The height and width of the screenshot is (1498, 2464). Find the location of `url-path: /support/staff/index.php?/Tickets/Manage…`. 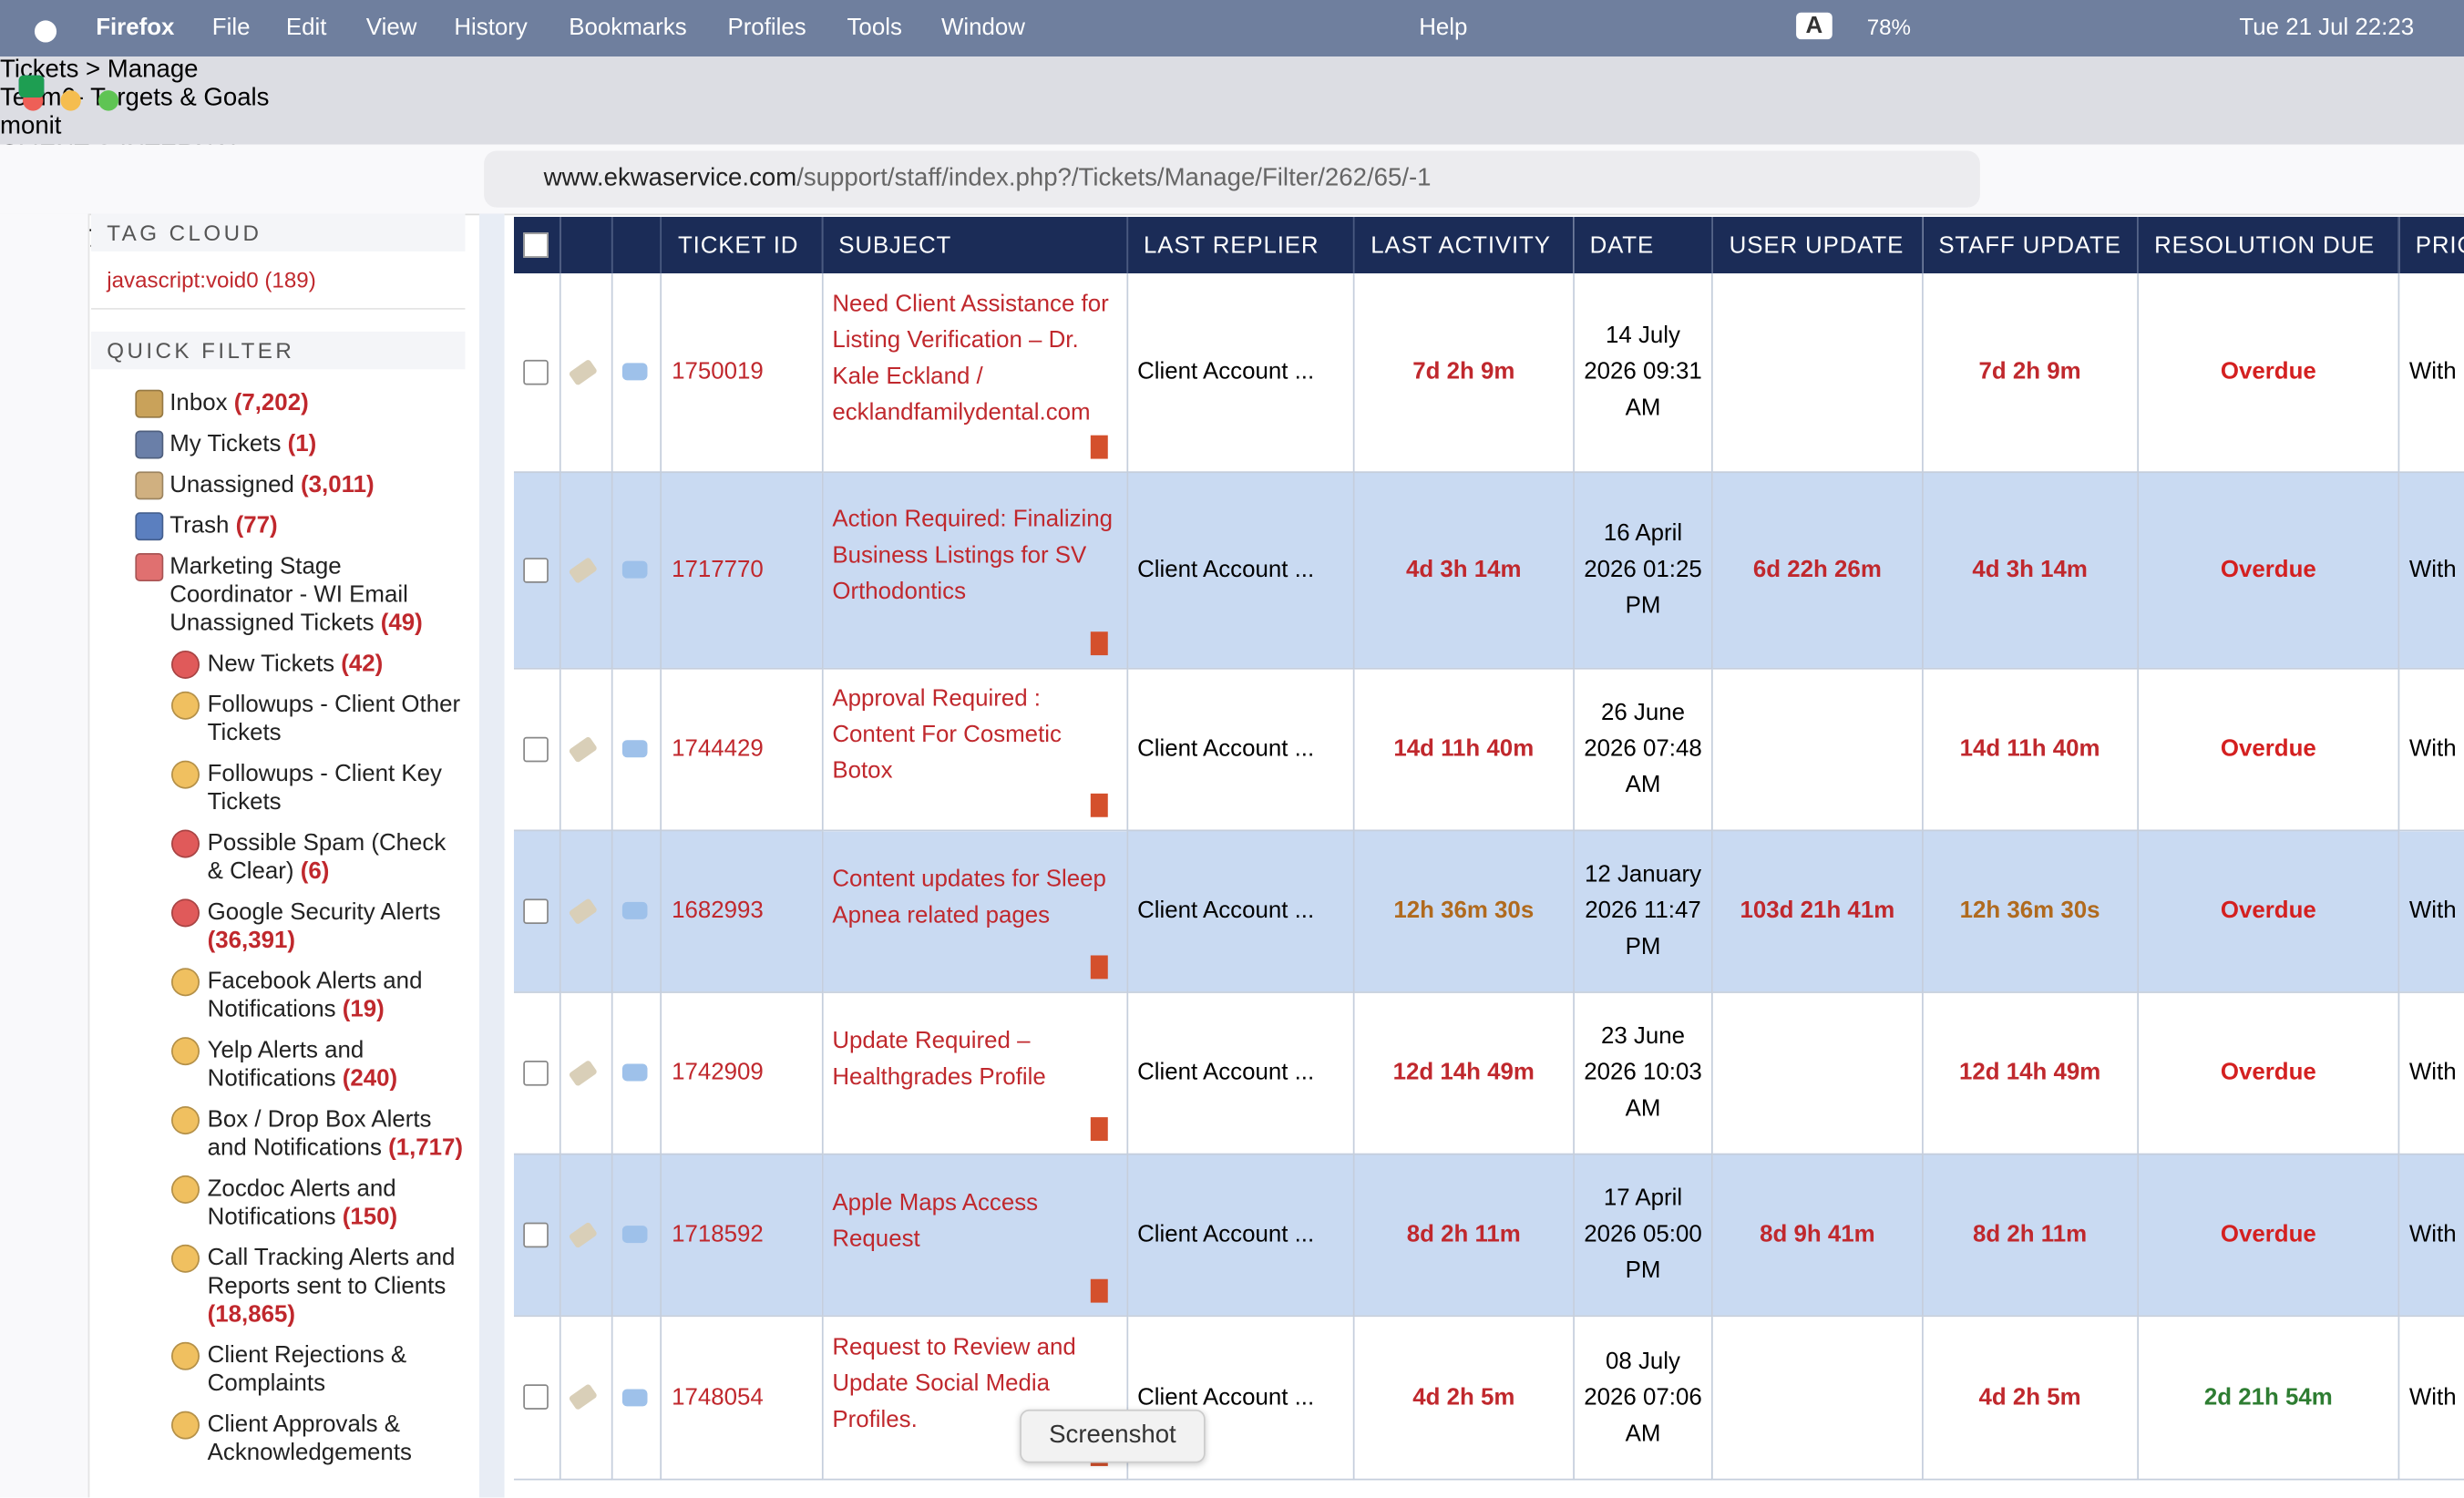

url-path: /support/staff/index.php?/Tickets/Manage… is located at coordinates (1114, 178).